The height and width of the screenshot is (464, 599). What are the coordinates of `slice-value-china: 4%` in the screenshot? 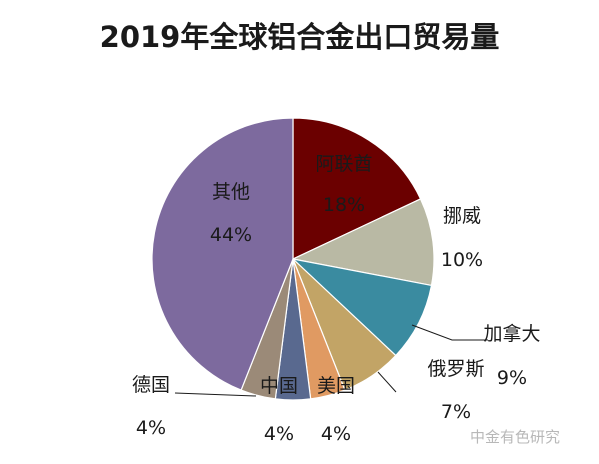 It's located at (279, 434).